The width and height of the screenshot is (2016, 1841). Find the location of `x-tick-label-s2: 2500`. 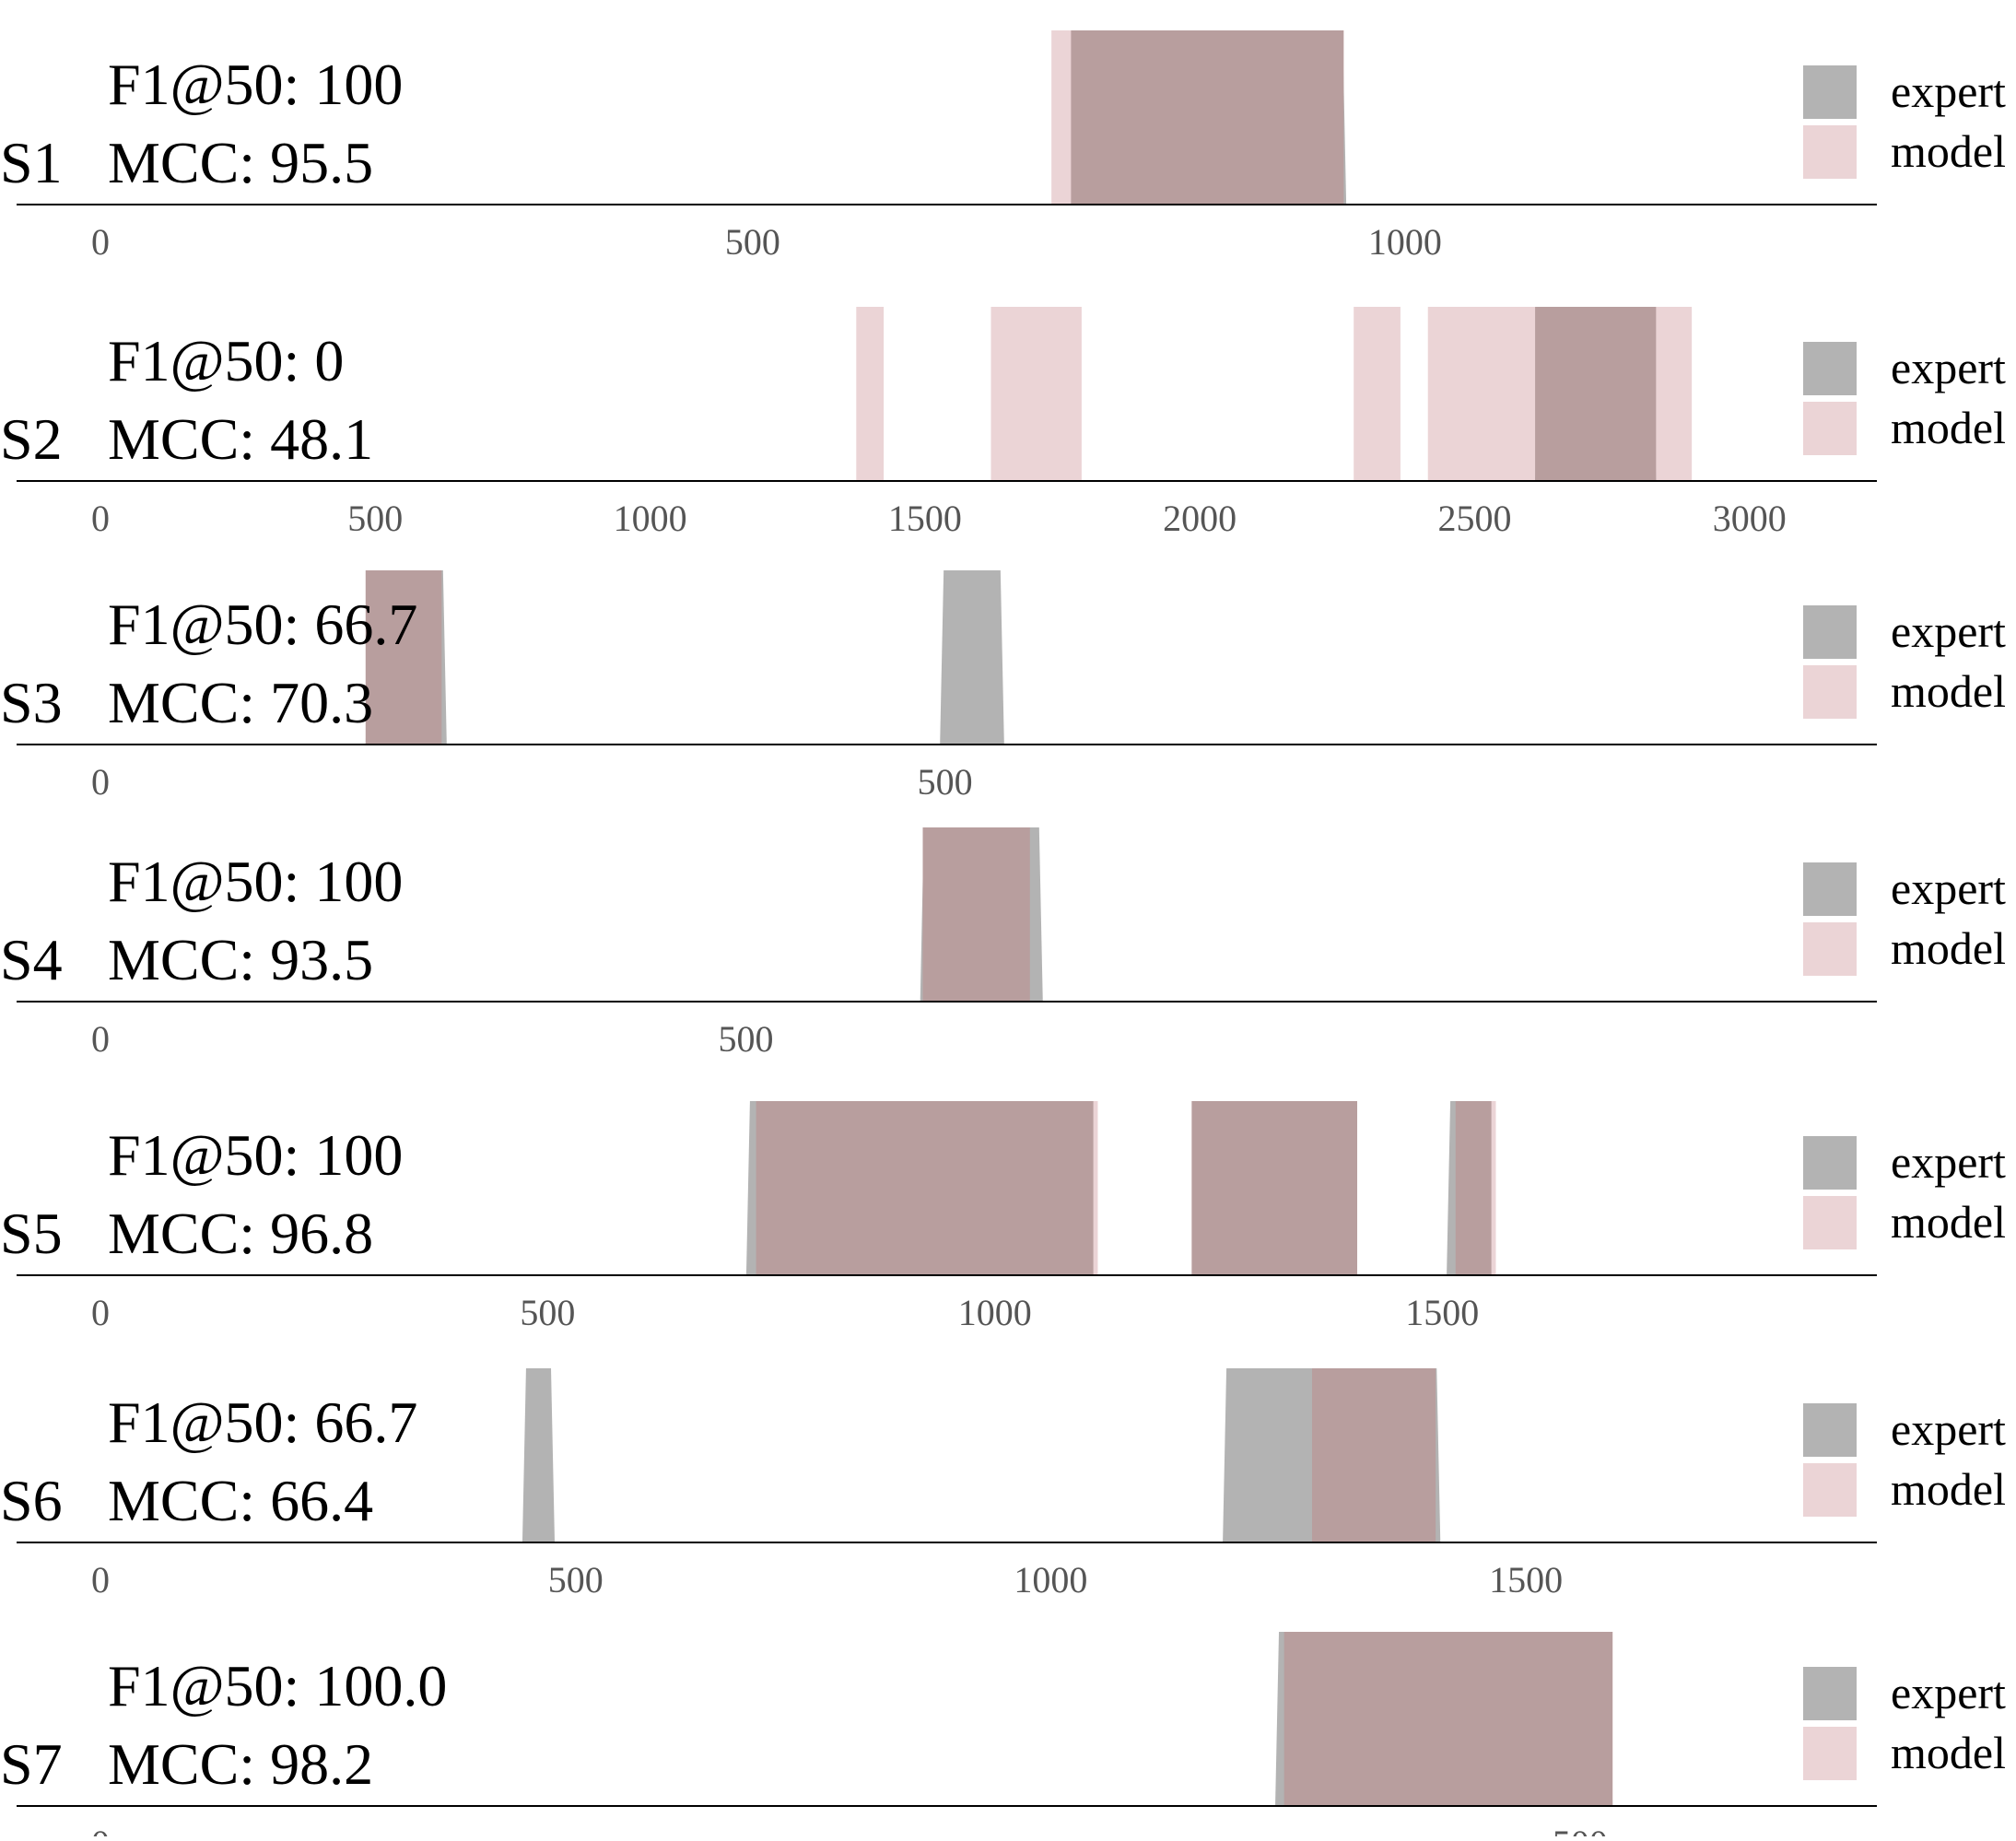

x-tick-label-s2: 2500 is located at coordinates (1474, 519).